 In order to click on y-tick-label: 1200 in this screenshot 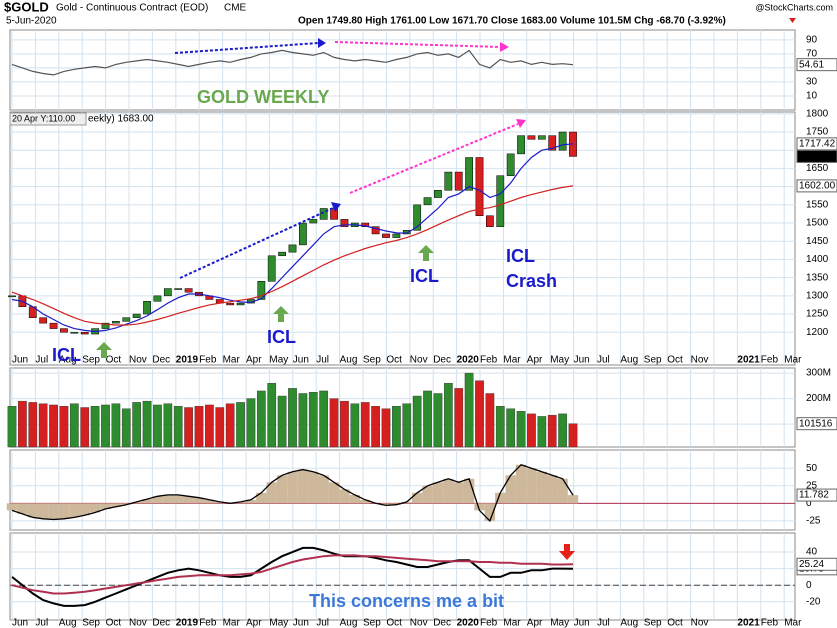, I will do `click(817, 332)`.